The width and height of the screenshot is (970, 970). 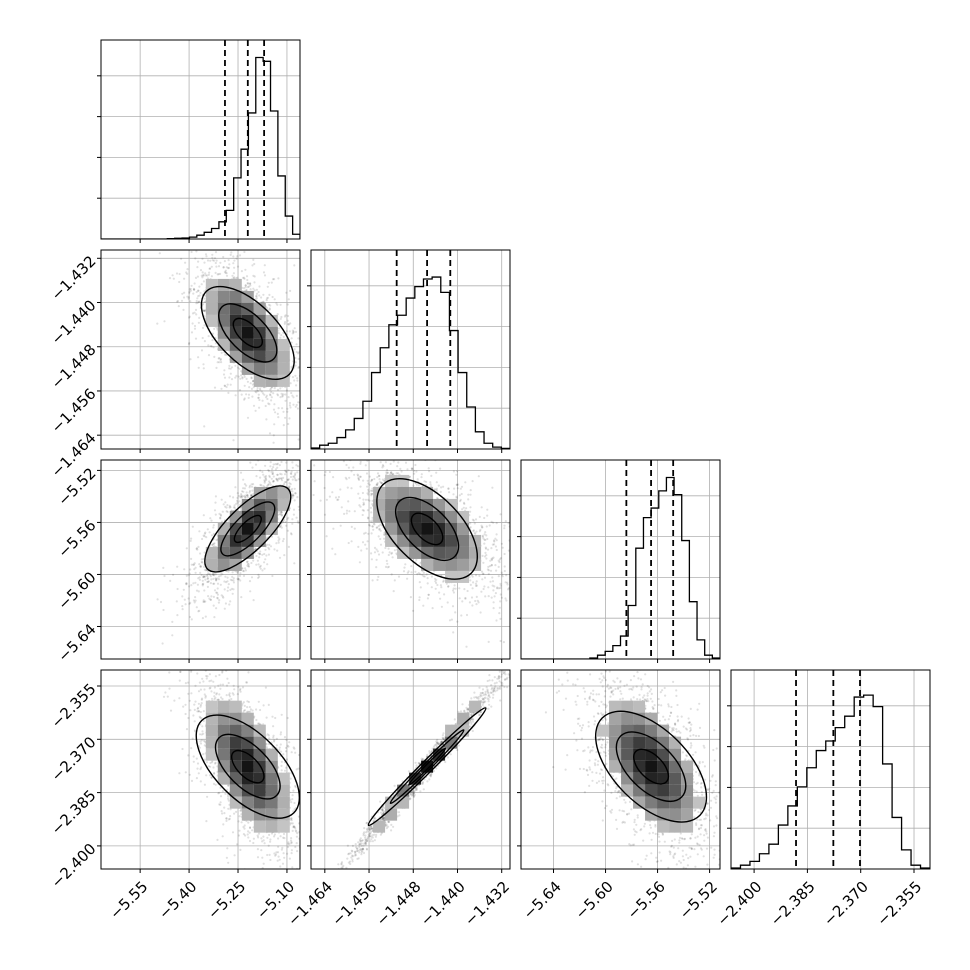 What do you see at coordinates (74, 812) in the screenshot?
I see `y-tick-label: −2.385` at bounding box center [74, 812].